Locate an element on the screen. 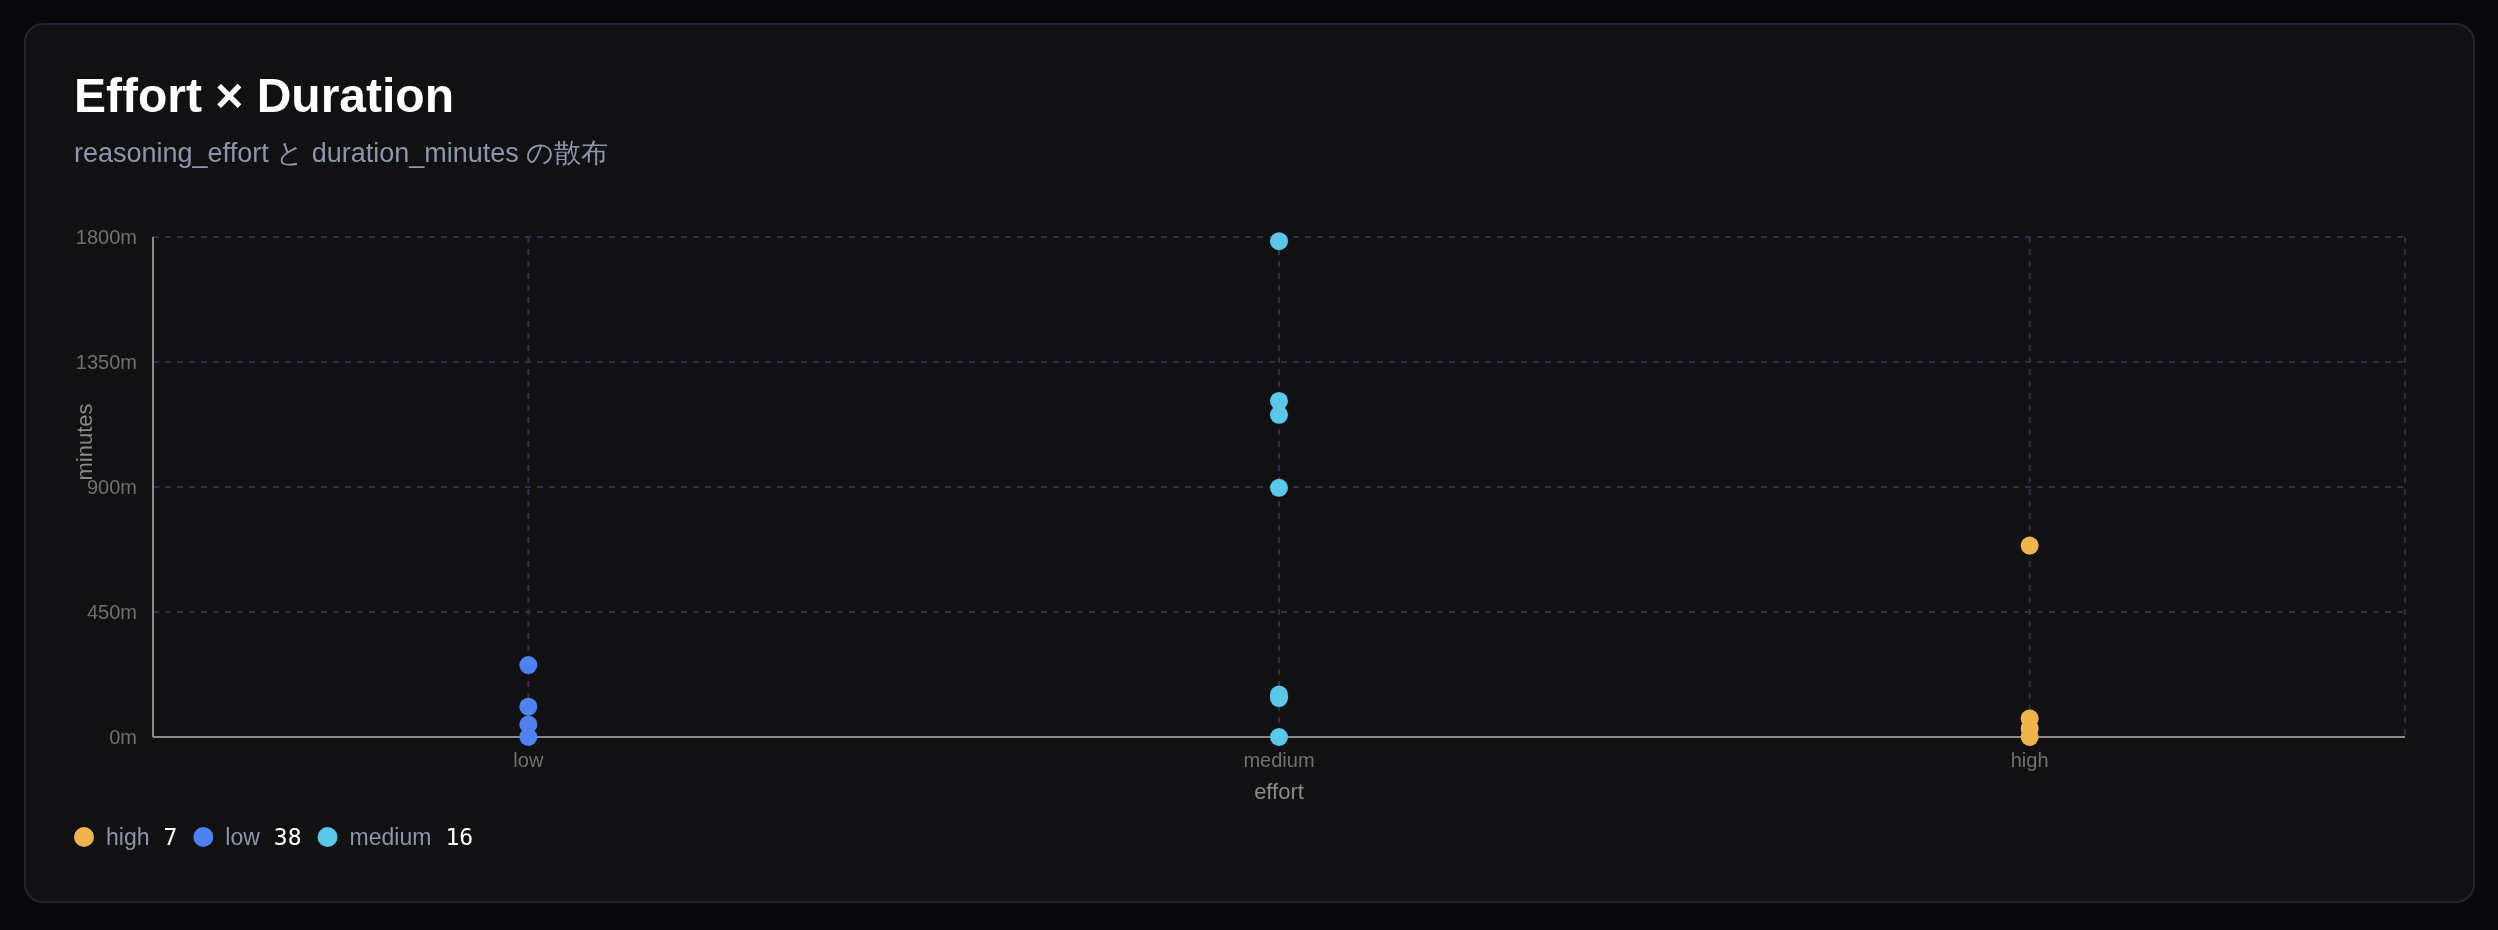 This screenshot has height=930, width=2498. y-tick-label: 1350m is located at coordinates (106, 362).